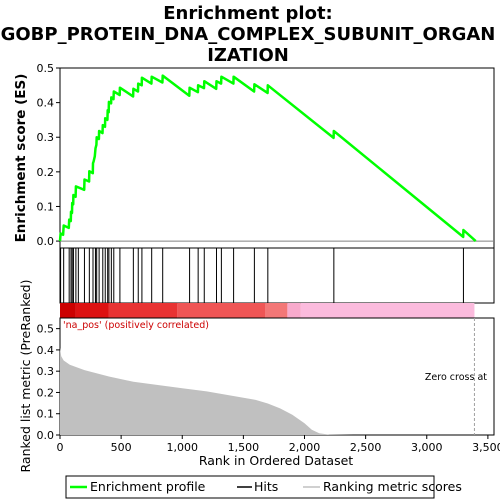  Describe the element at coordinates (46, 241) in the screenshot. I see `es-y-tick-label: 0.0` at that location.